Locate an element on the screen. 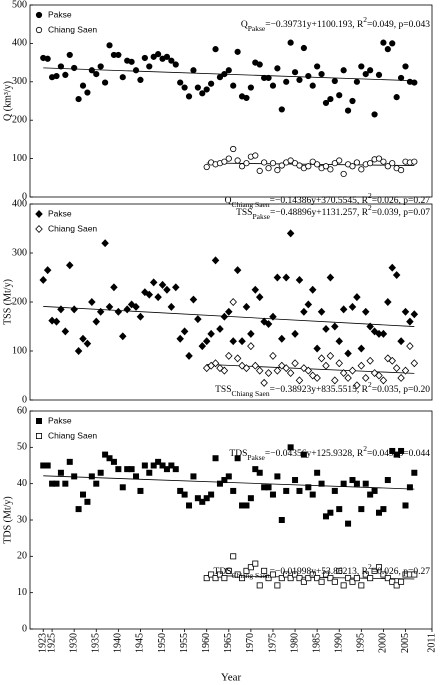 The width and height of the screenshot is (440, 685). legend-marker is located at coordinates (39, 229).